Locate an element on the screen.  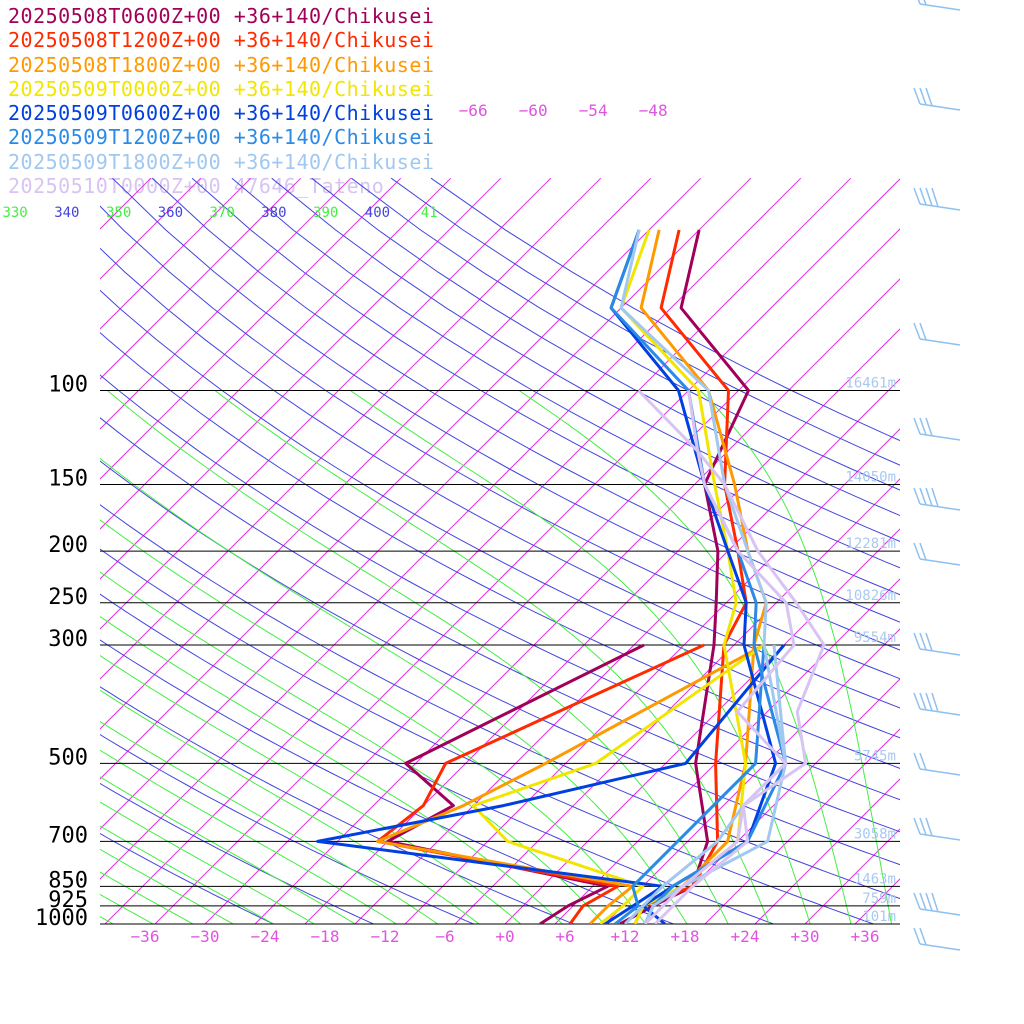
height-label: 5745m is located at coordinates (875, 756).